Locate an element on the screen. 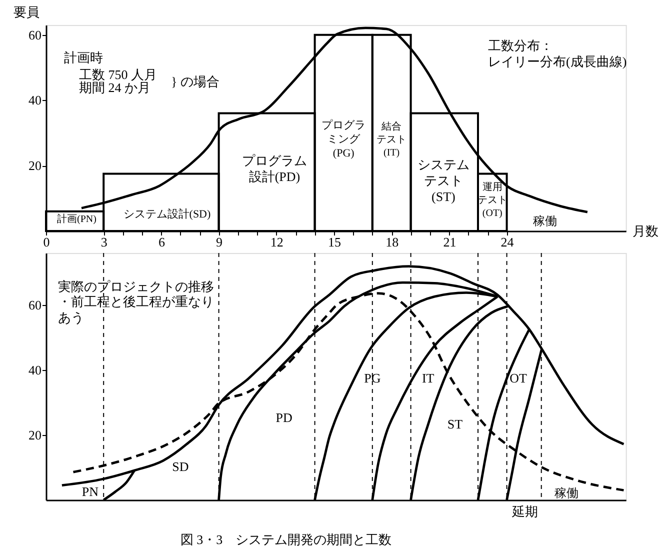 The height and width of the screenshot is (556, 666). x-axis-title: 月数 is located at coordinates (645, 231).